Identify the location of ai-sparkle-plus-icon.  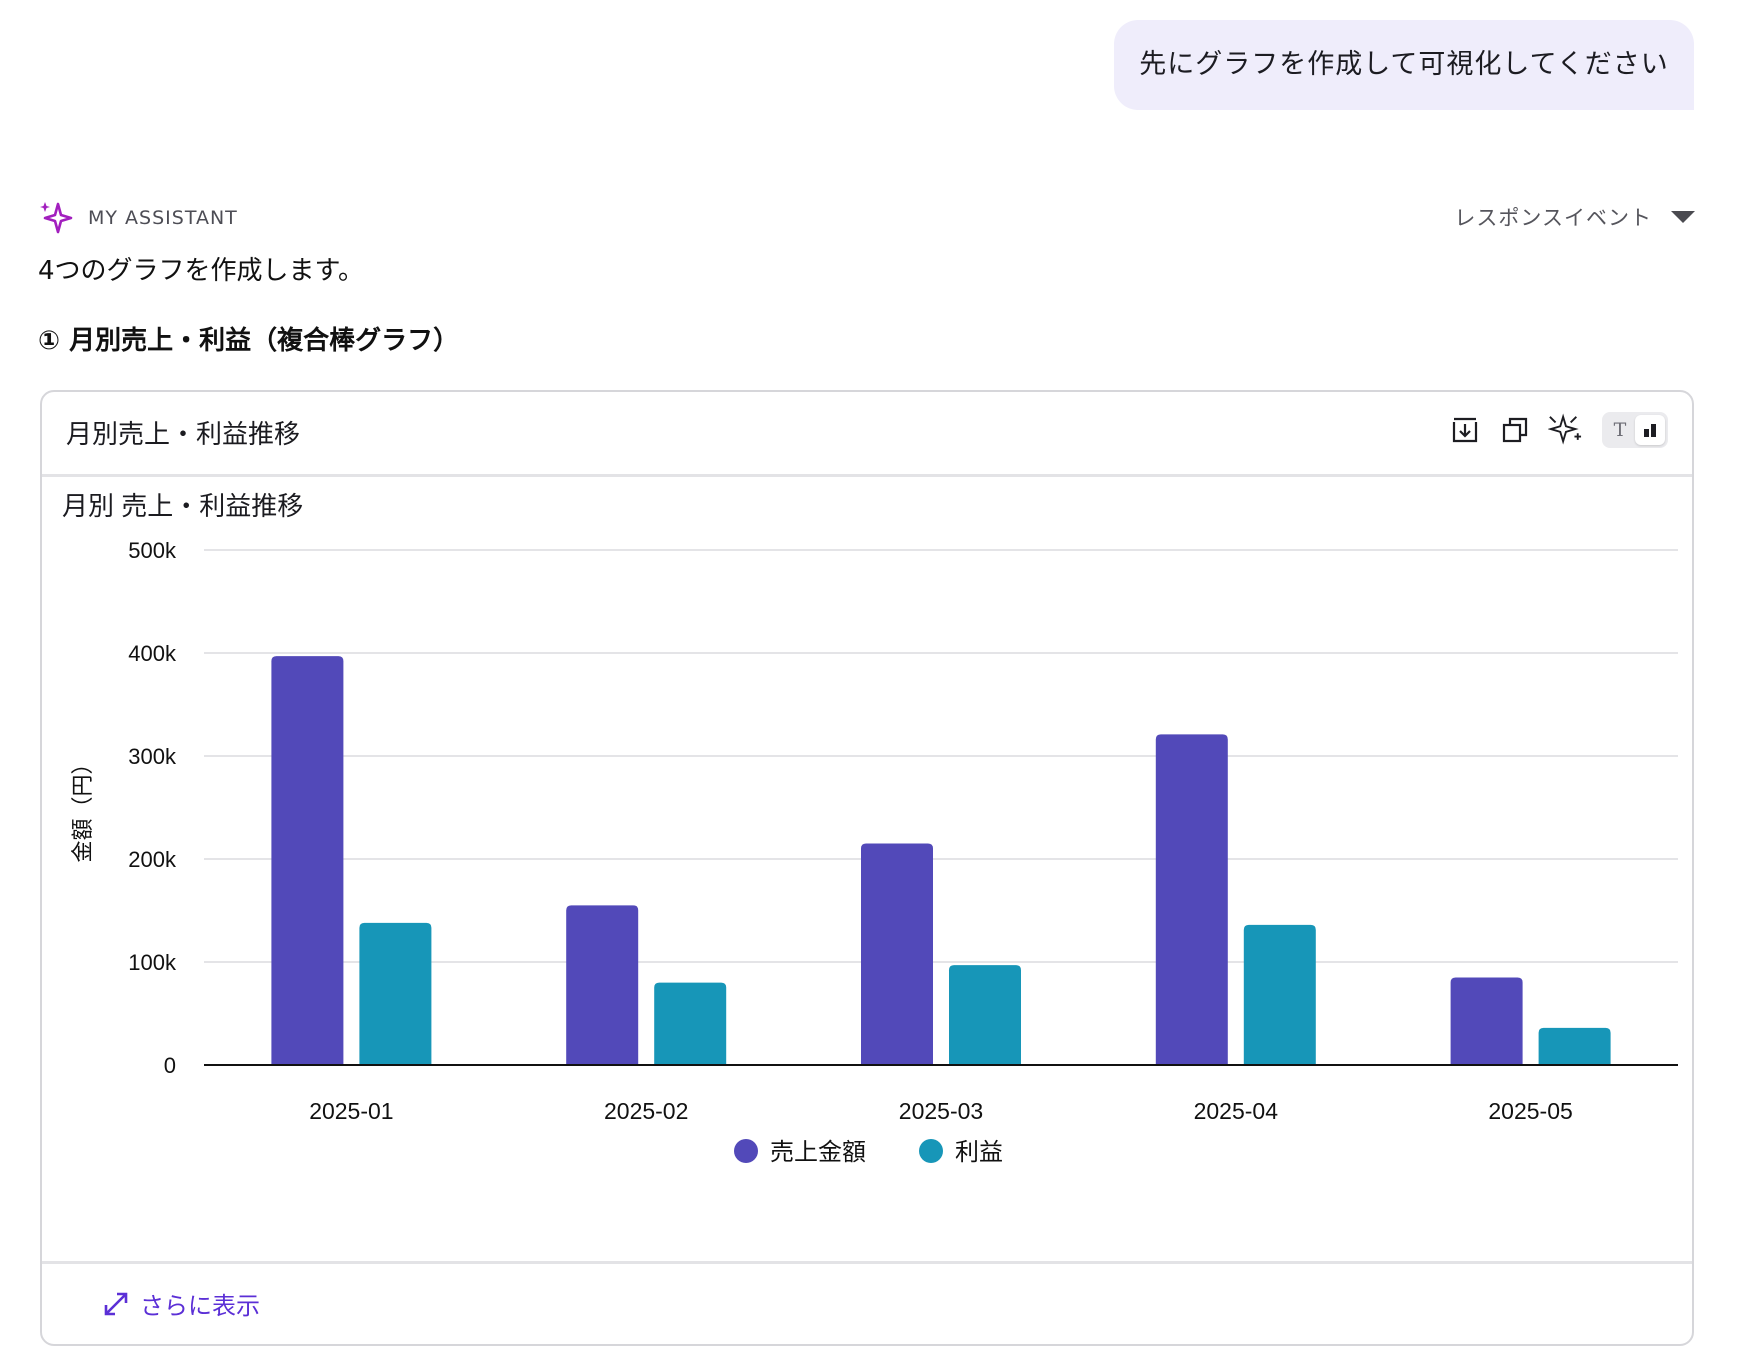
(1565, 429).